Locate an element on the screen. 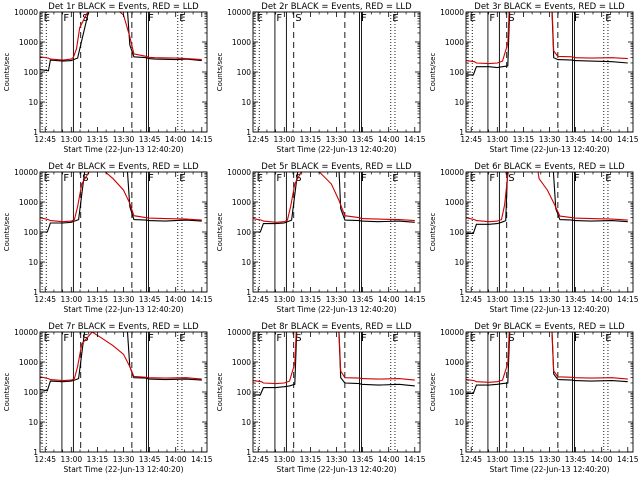 The image size is (640, 480). panel-title: Det 7r BLACK = Events, RED = LLD is located at coordinates (123, 327).